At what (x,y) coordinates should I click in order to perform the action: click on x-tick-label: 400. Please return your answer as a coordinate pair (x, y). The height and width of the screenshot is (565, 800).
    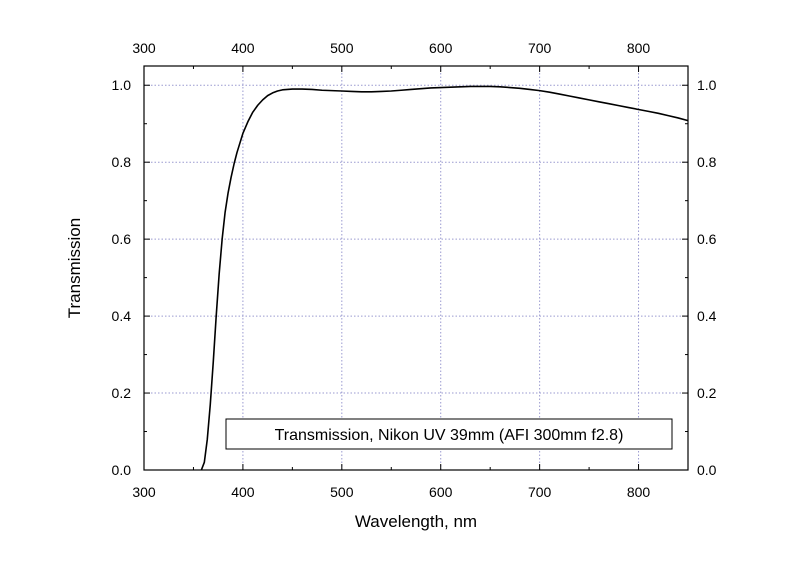
    Looking at the image, I should click on (243, 492).